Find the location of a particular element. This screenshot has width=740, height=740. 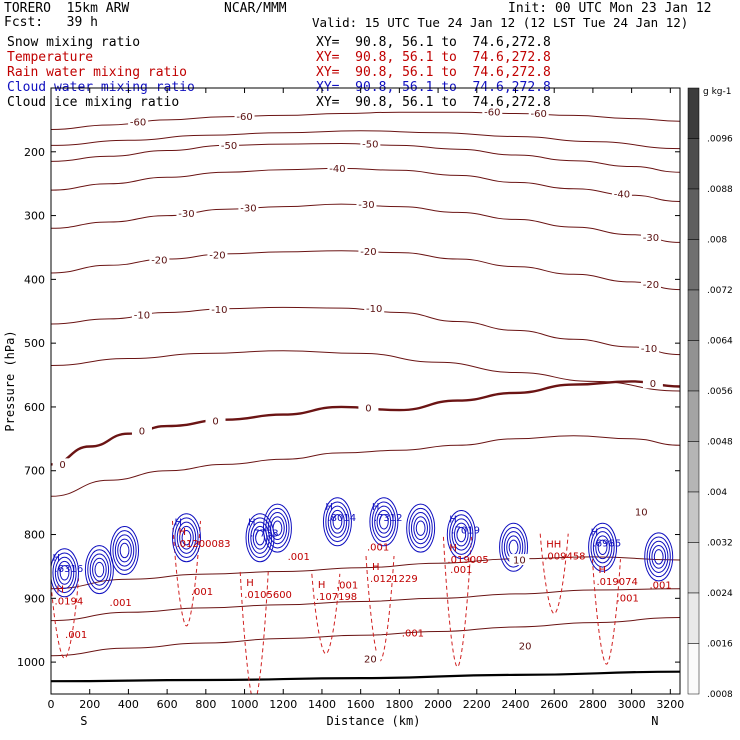

center-title: NCAR/MMM is located at coordinates (255, 8).